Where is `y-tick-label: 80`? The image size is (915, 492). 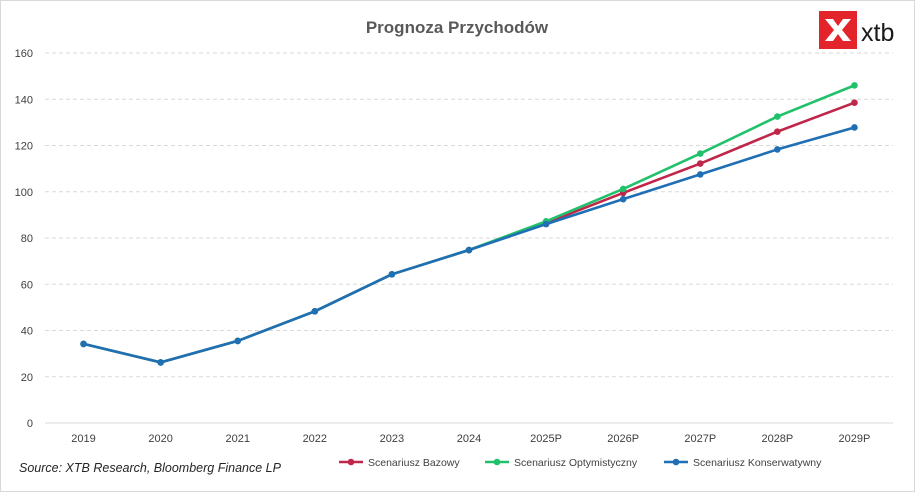
y-tick-label: 80 is located at coordinates (27, 239).